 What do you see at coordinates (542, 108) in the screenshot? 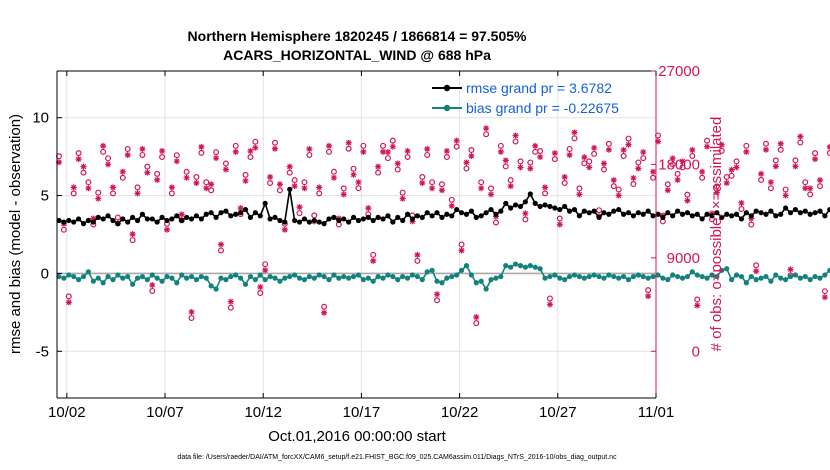
I see `legend-bias-label: bias grand pr = -0.22675` at bounding box center [542, 108].